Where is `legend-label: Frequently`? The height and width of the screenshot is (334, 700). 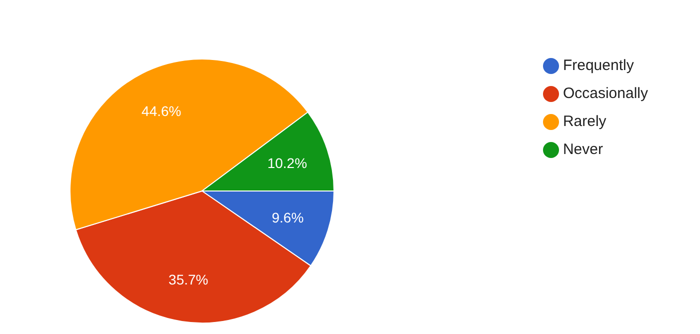
legend-label: Frequently is located at coordinates (598, 65).